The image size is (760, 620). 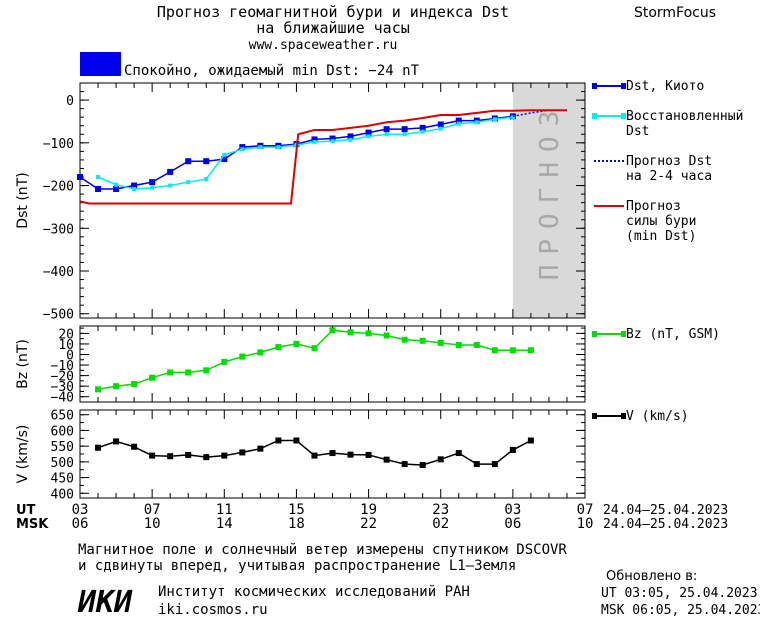 What do you see at coordinates (653, 206) in the screenshot?
I see `legend-label: Прогноз` at bounding box center [653, 206].